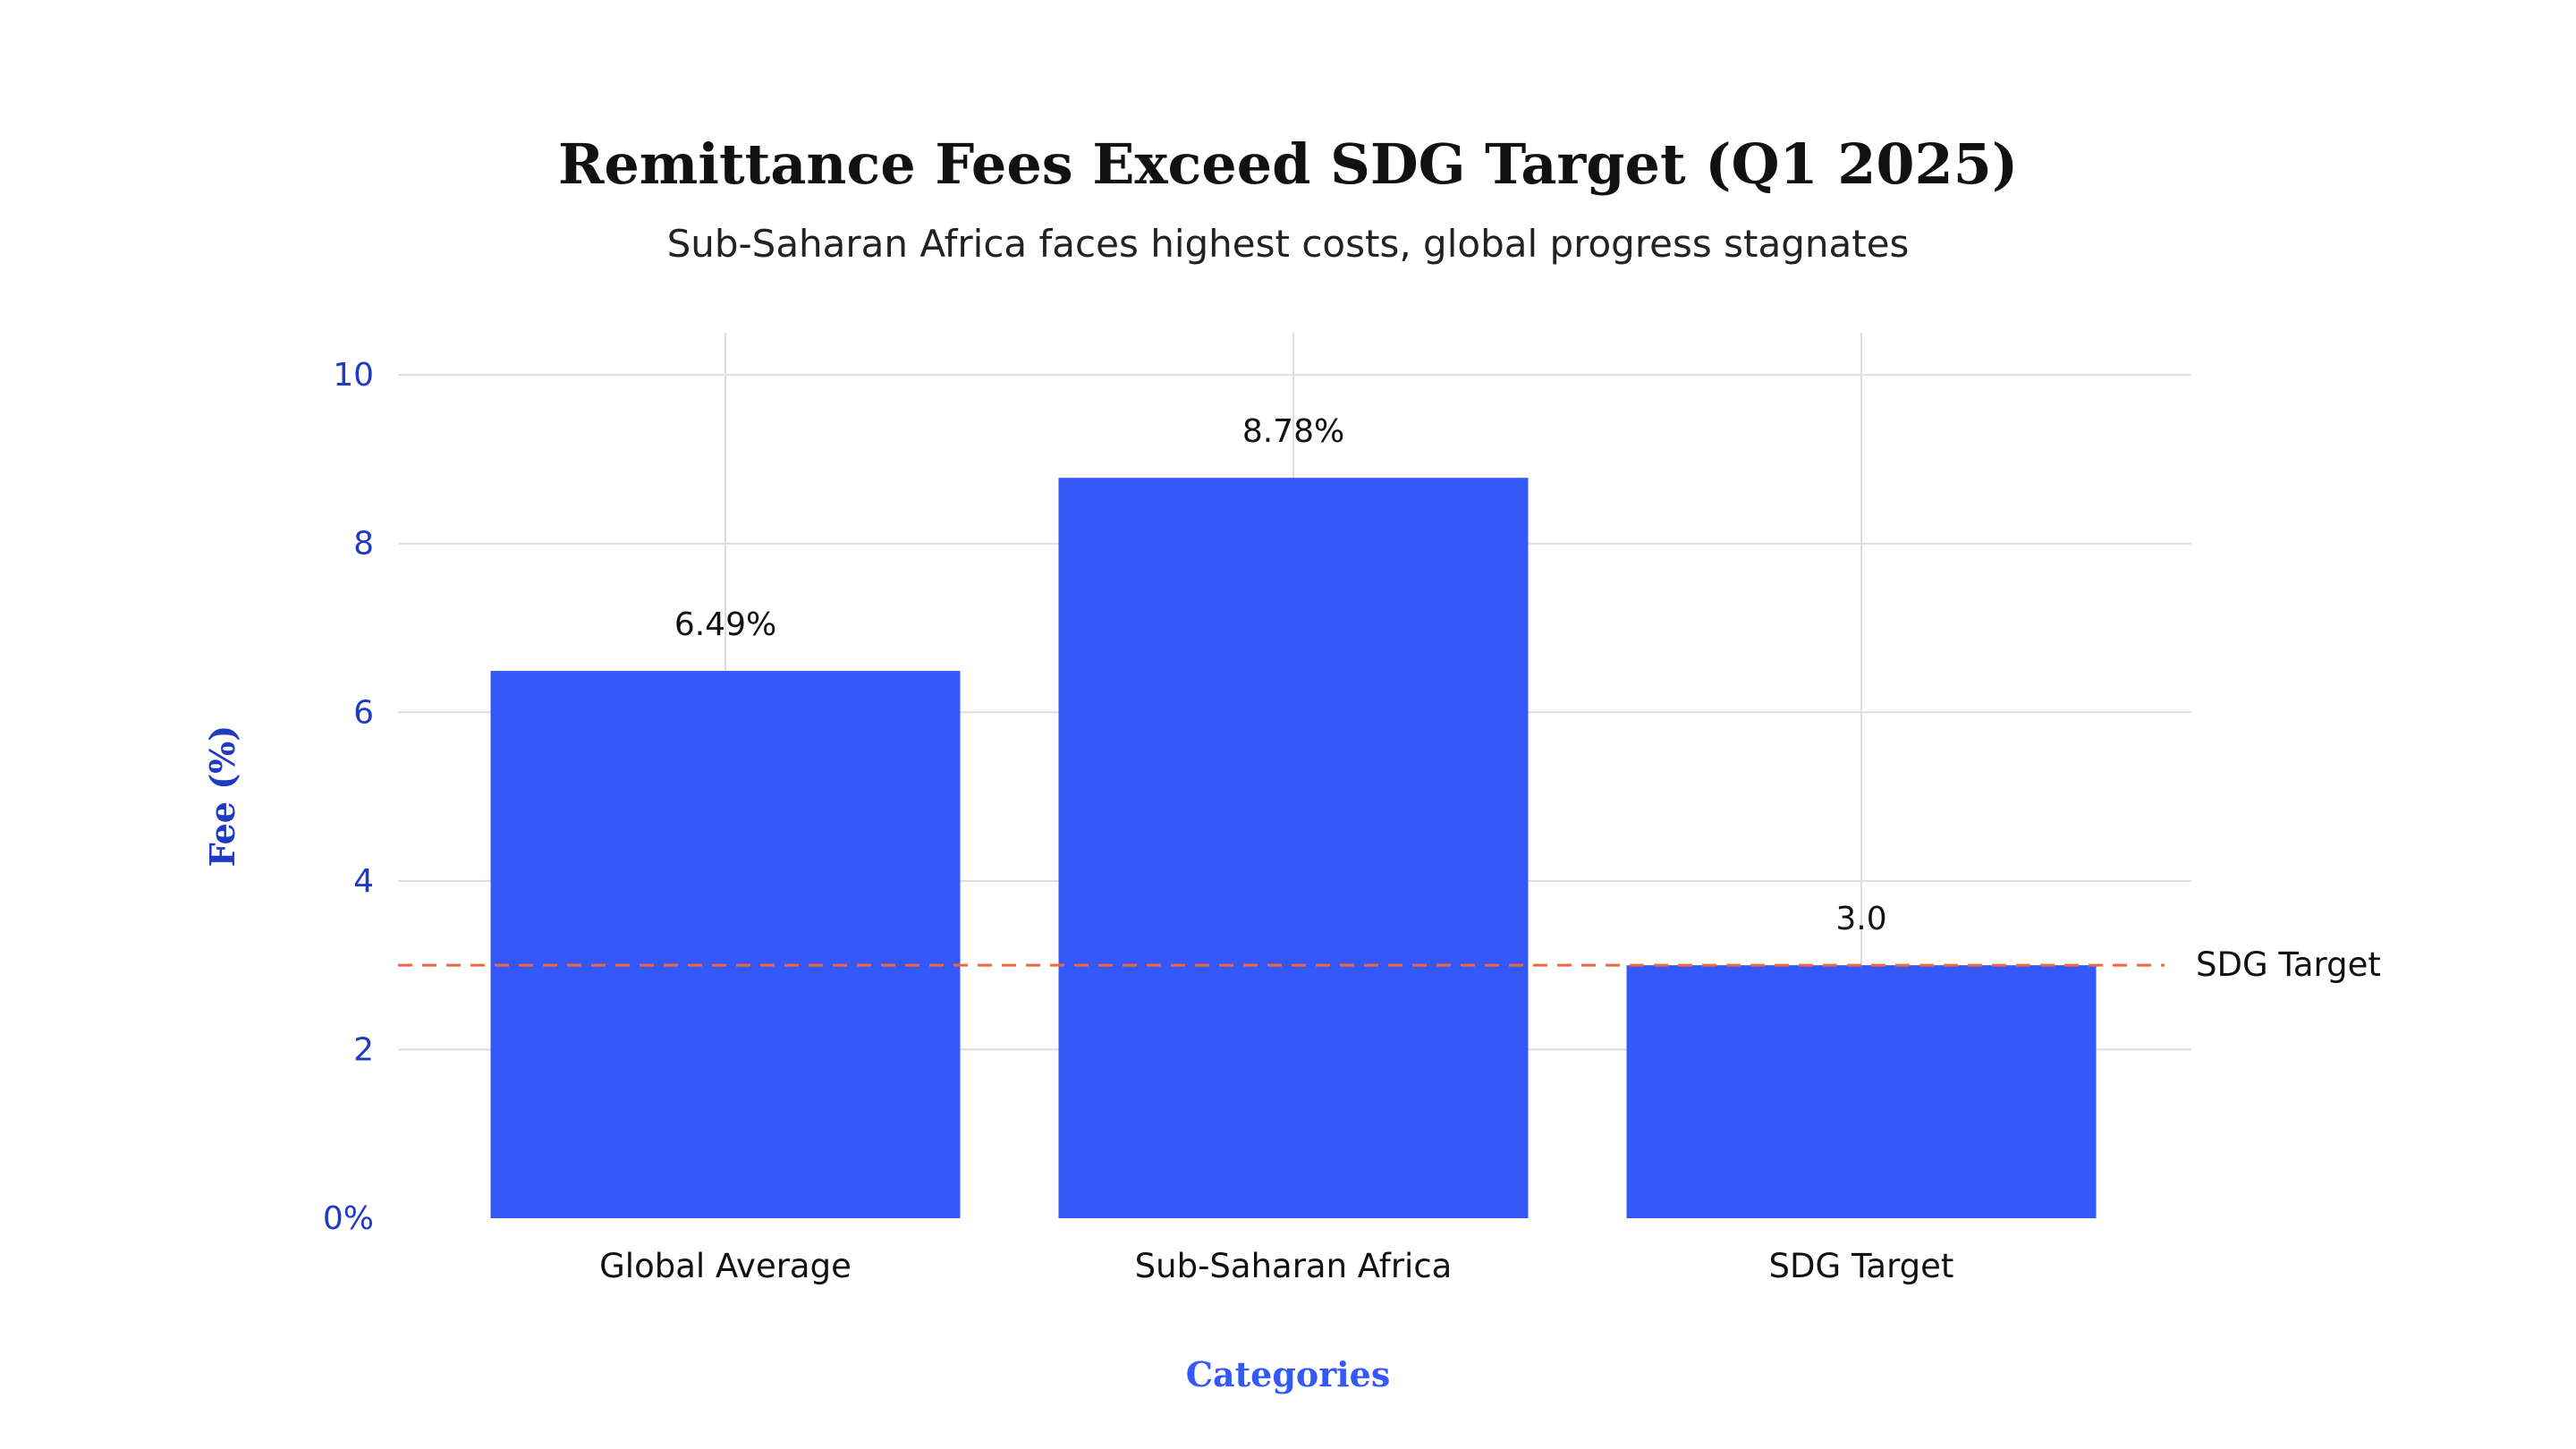 Image resolution: width=2576 pixels, height=1449 pixels. Describe the element at coordinates (725, 1266) in the screenshot. I see `x-tick-label: Global Average` at that location.